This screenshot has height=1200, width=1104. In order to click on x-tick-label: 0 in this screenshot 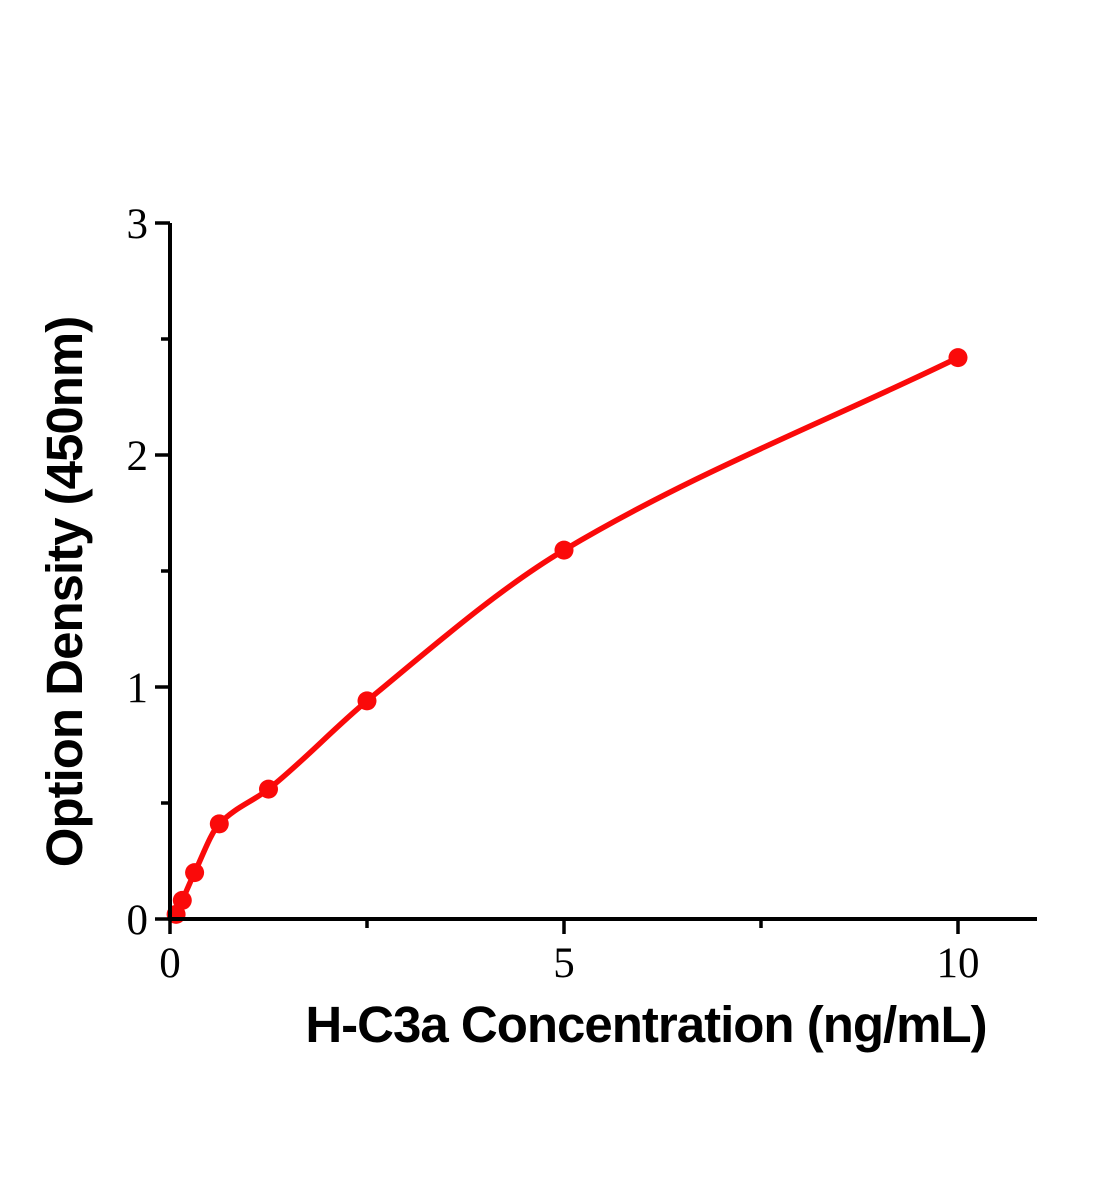, I will do `click(170, 963)`.